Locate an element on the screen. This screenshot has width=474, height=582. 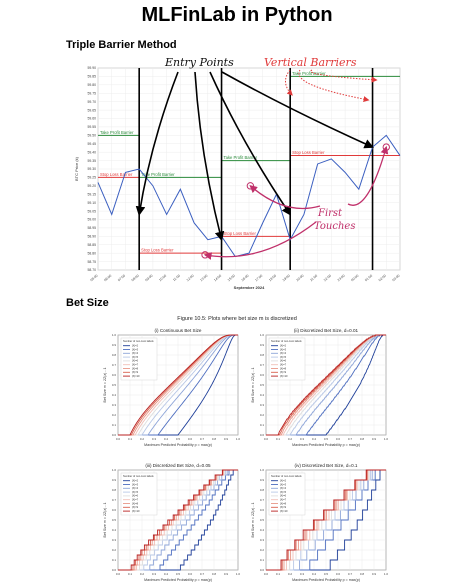
y-tick-label: 59.65 is located at coordinates (92, 110).